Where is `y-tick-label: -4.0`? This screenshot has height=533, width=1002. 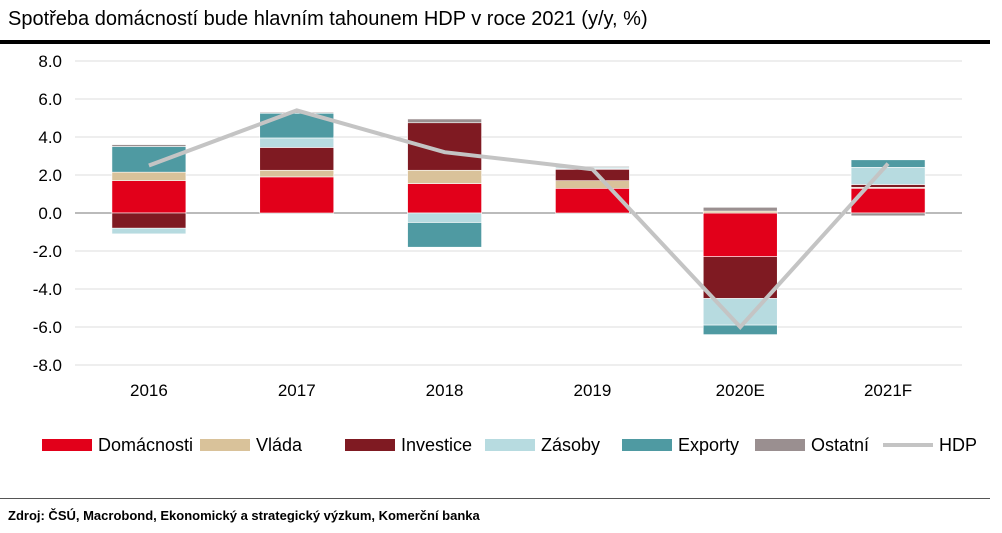 y-tick-label: -4.0 is located at coordinates (47, 289).